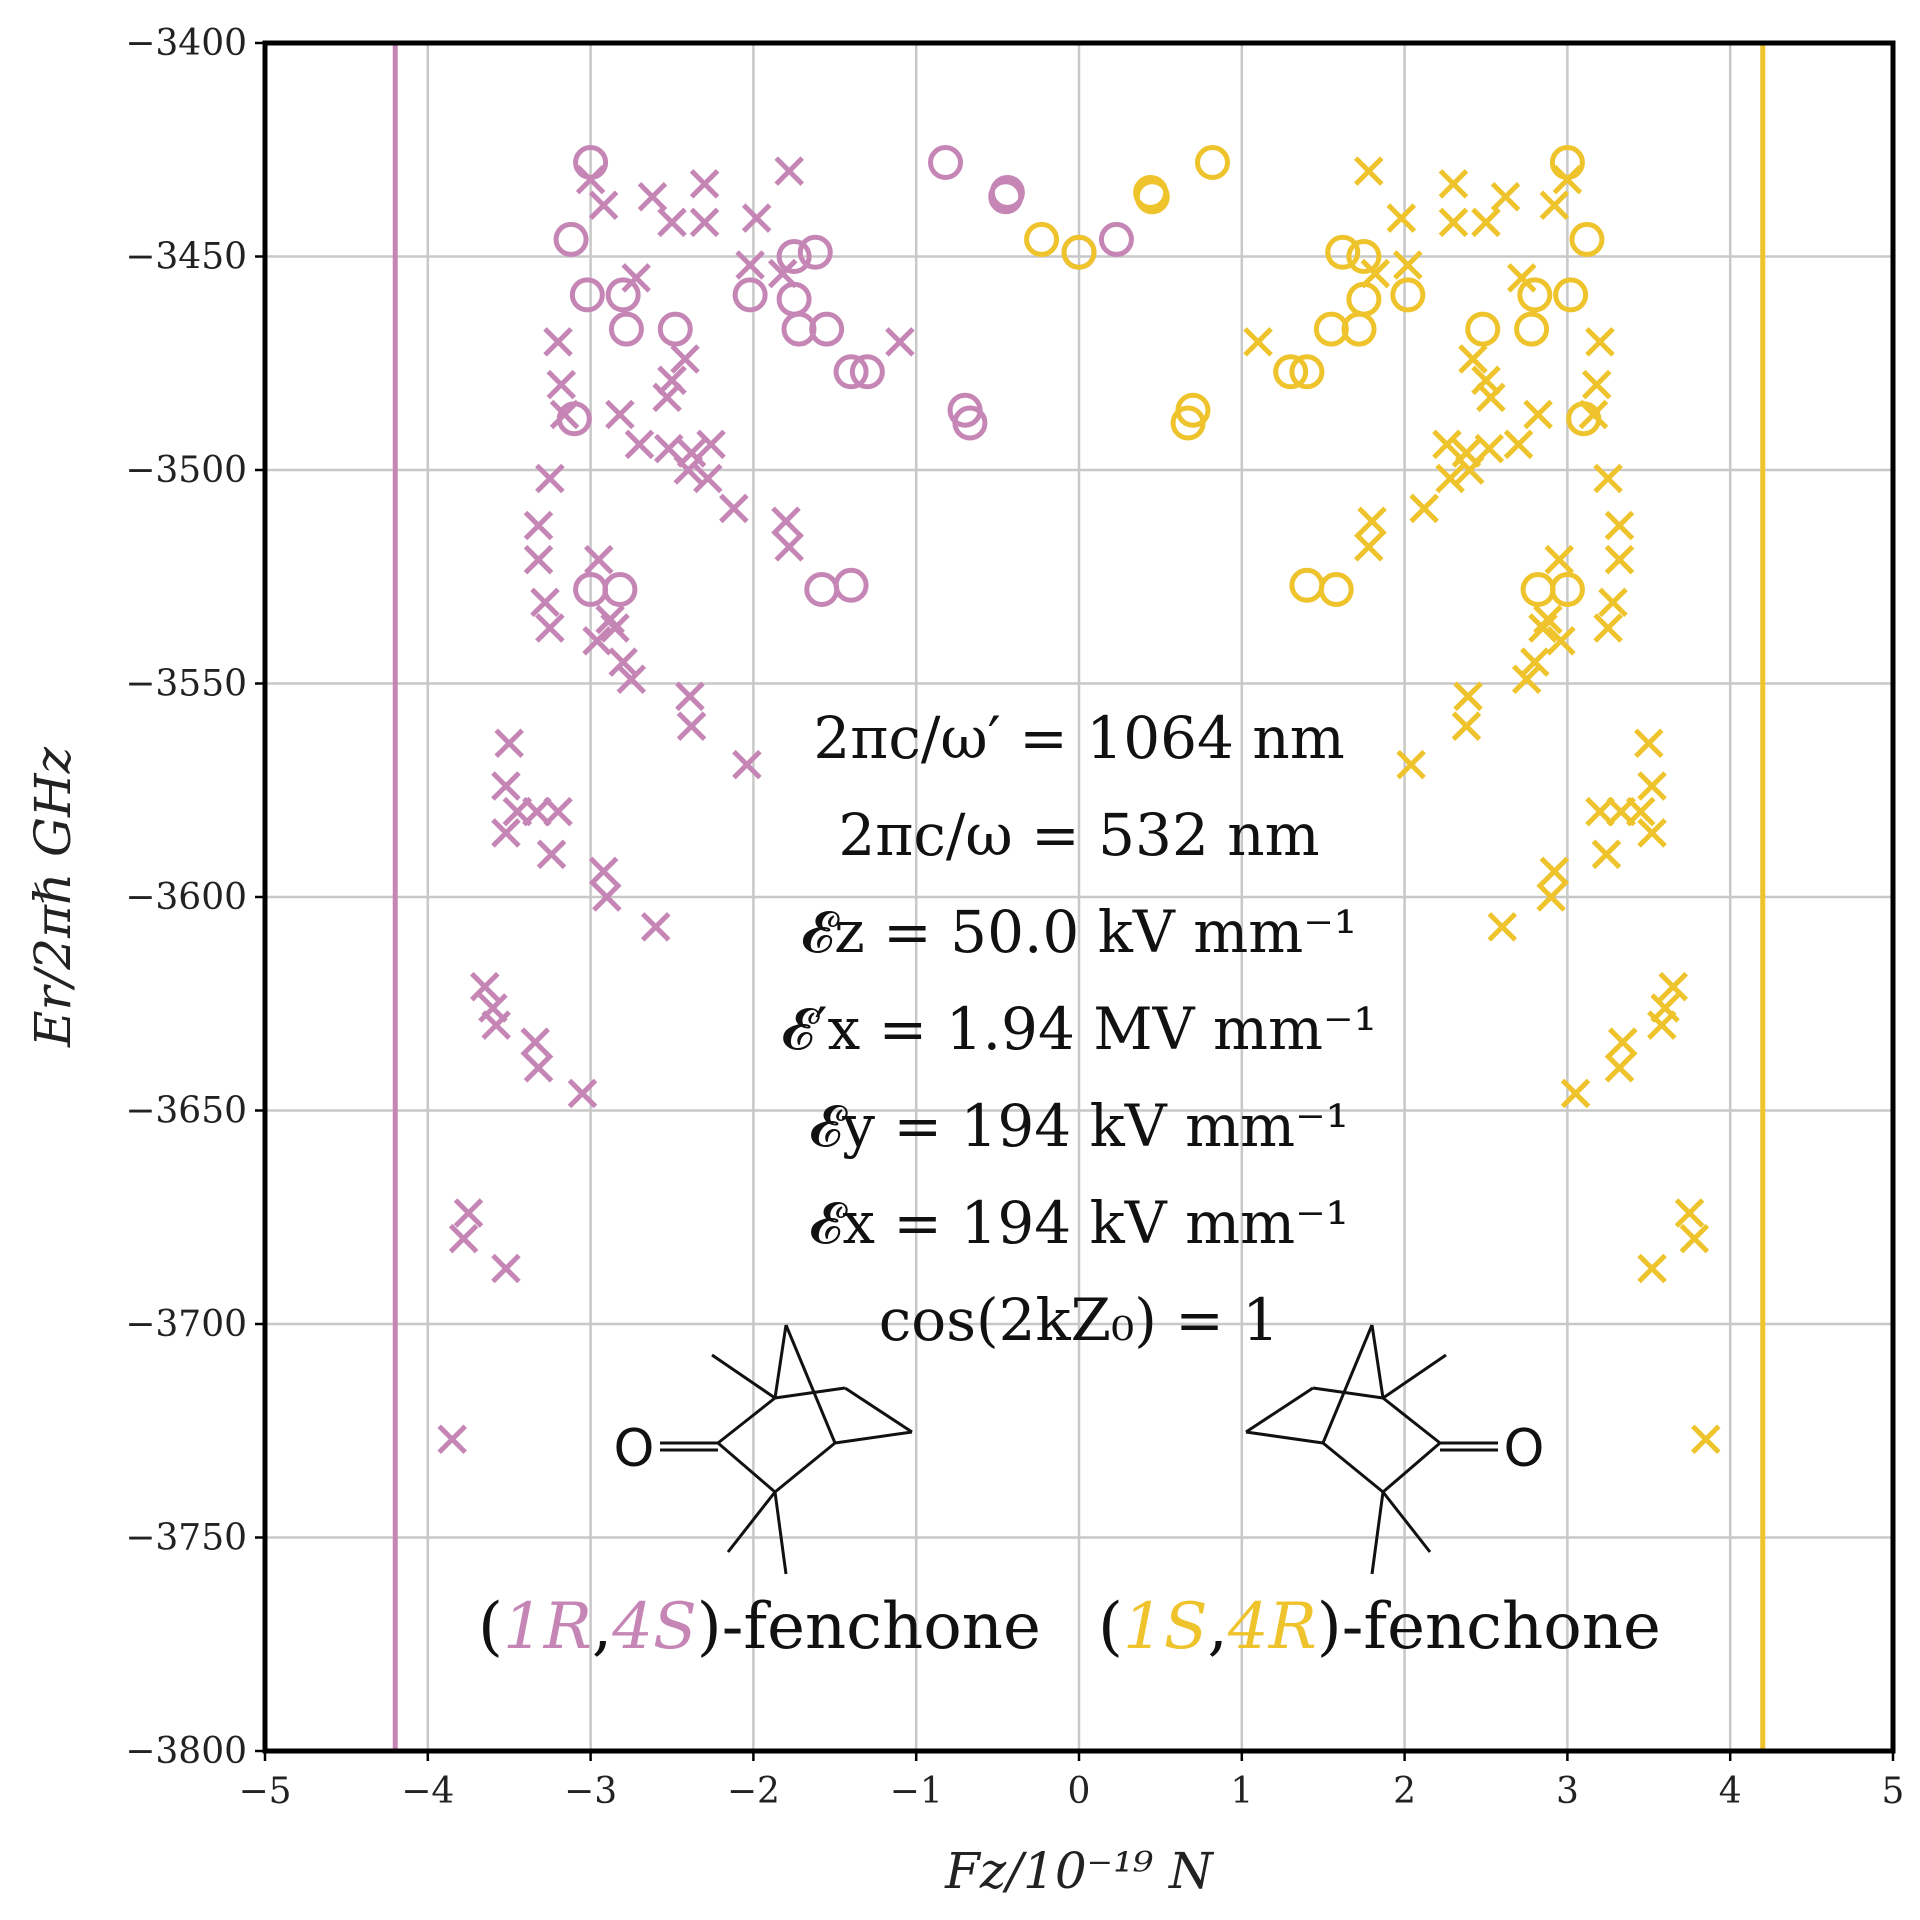 The image size is (1920, 1920). Describe the element at coordinates (1079, 932) in the screenshot. I see `annotation-line: 𝓔z = 50.0 kV mm⁻¹` at that location.